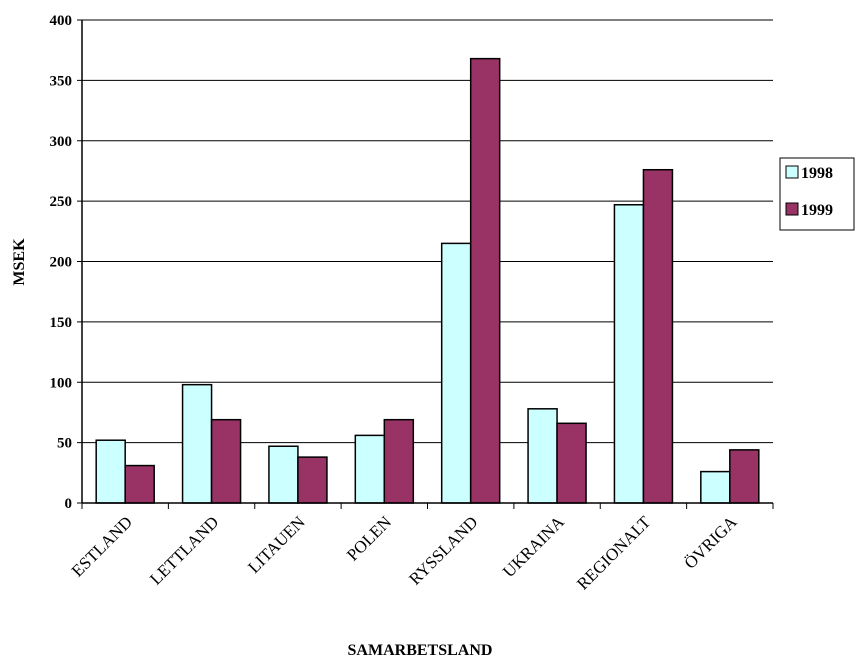 This screenshot has width=856, height=663. Describe the element at coordinates (485, 280) in the screenshot. I see `bar-1999-ryssland` at that location.